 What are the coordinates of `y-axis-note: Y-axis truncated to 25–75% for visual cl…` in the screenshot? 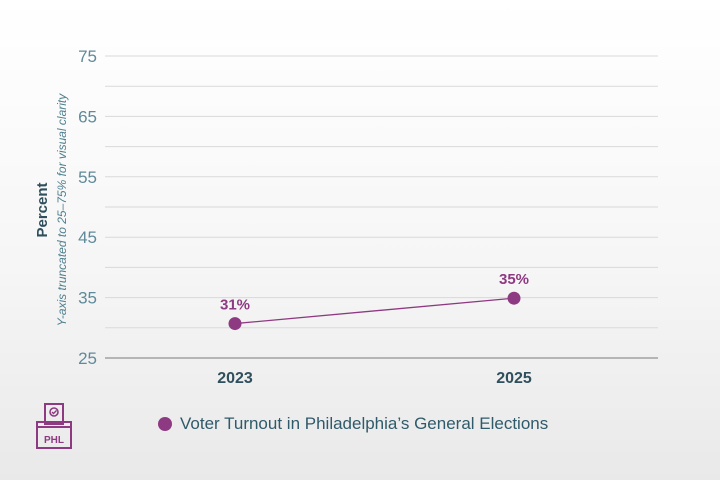 It's located at (62, 210).